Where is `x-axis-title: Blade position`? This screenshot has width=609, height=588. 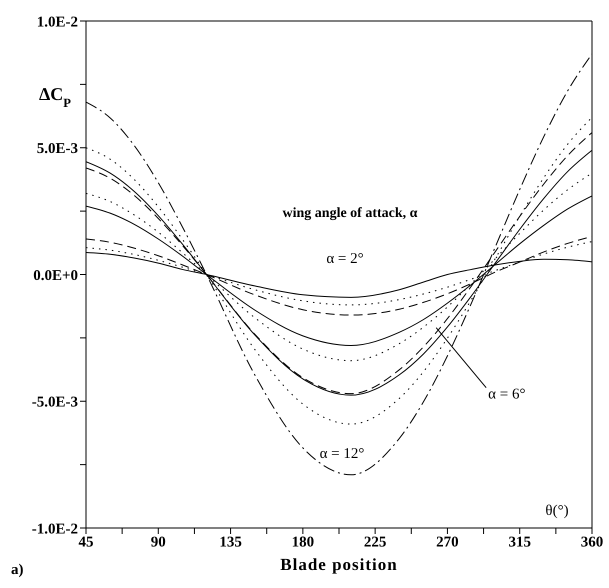 x-axis-title: Blade position is located at coordinates (339, 564).